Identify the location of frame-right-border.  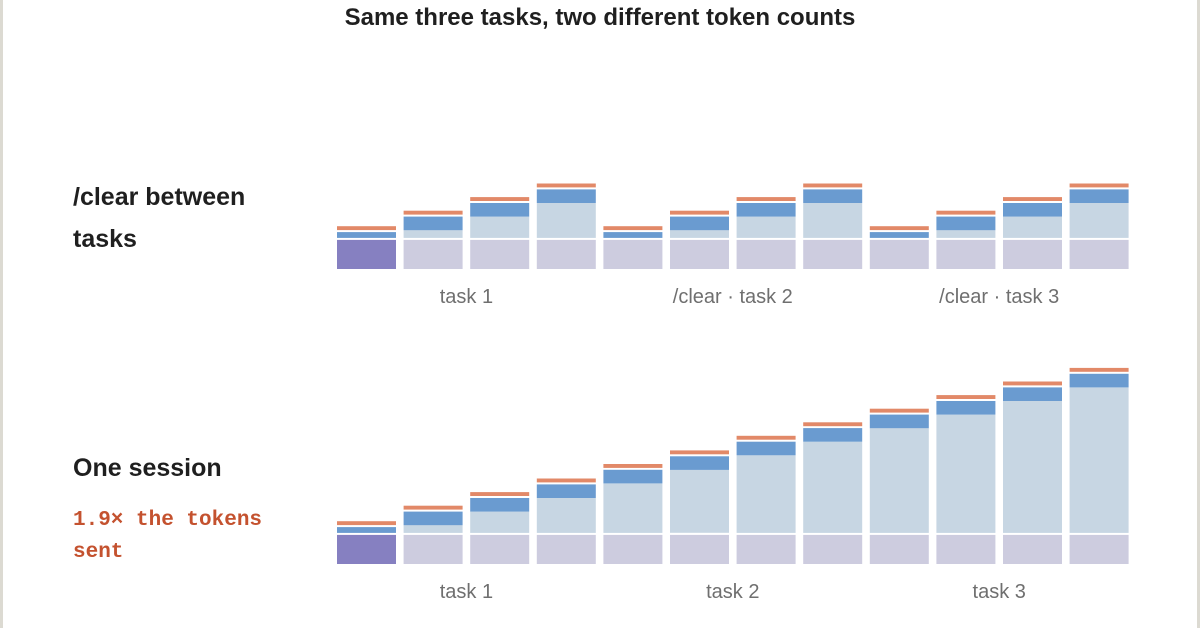
(1198, 314).